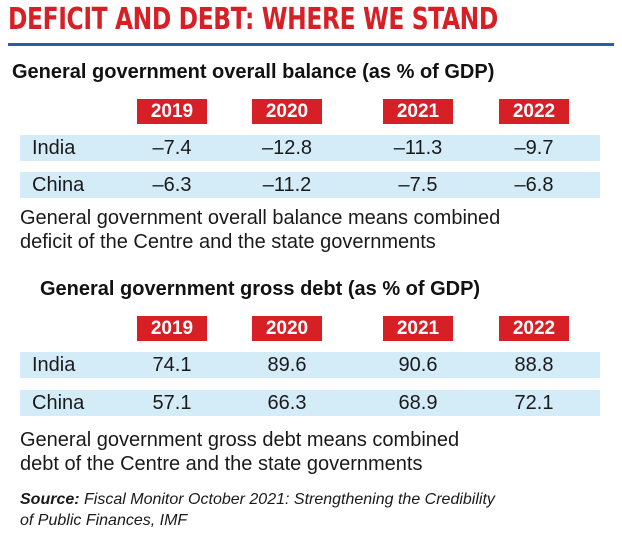  What do you see at coordinates (534, 185) in the screenshot?
I see `balance-cell: –6.8` at bounding box center [534, 185].